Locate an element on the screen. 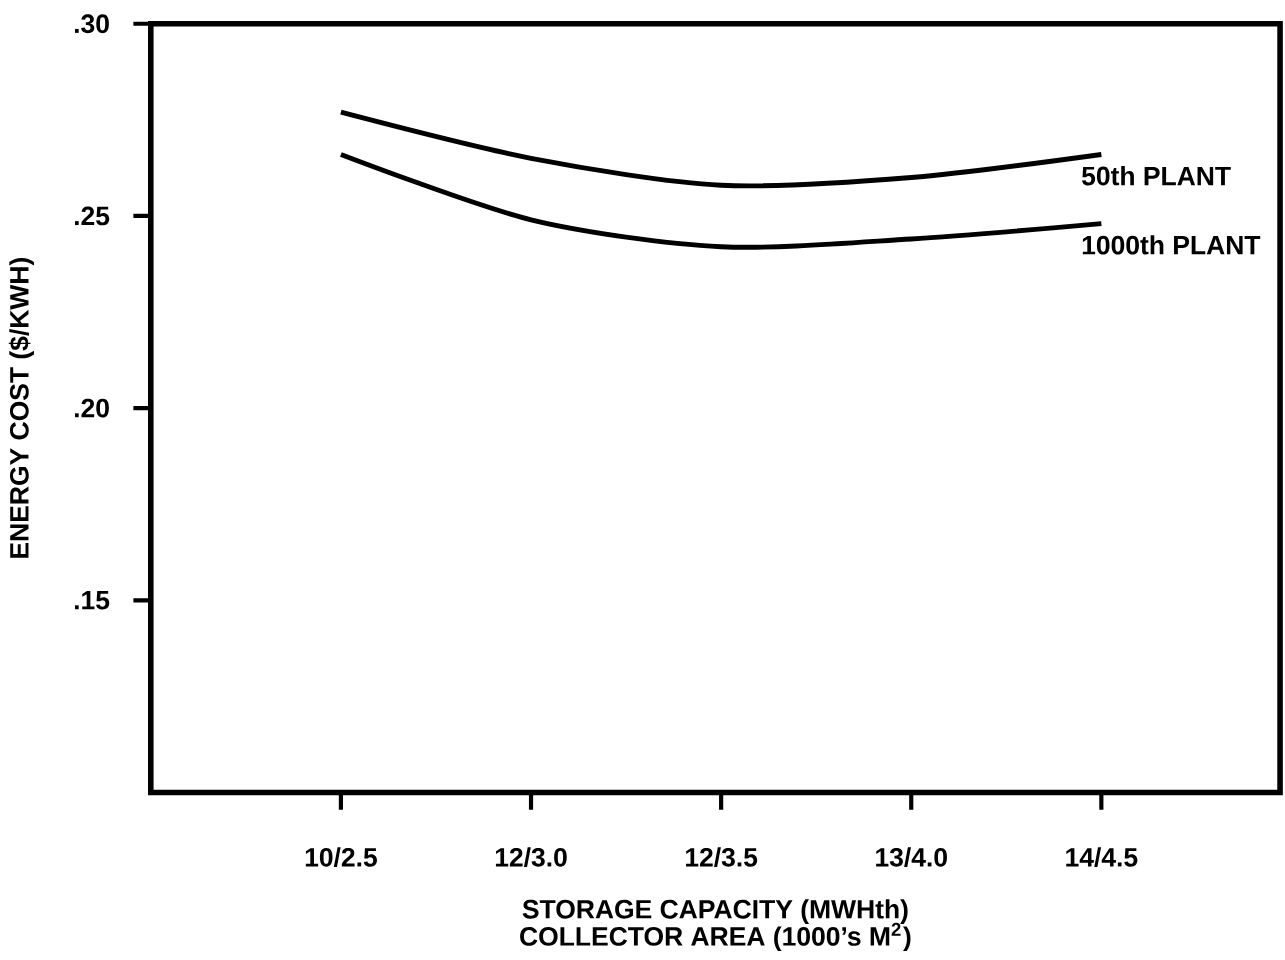 The width and height of the screenshot is (1285, 960). x-tick-label: 13/4.0 is located at coordinates (911, 857).